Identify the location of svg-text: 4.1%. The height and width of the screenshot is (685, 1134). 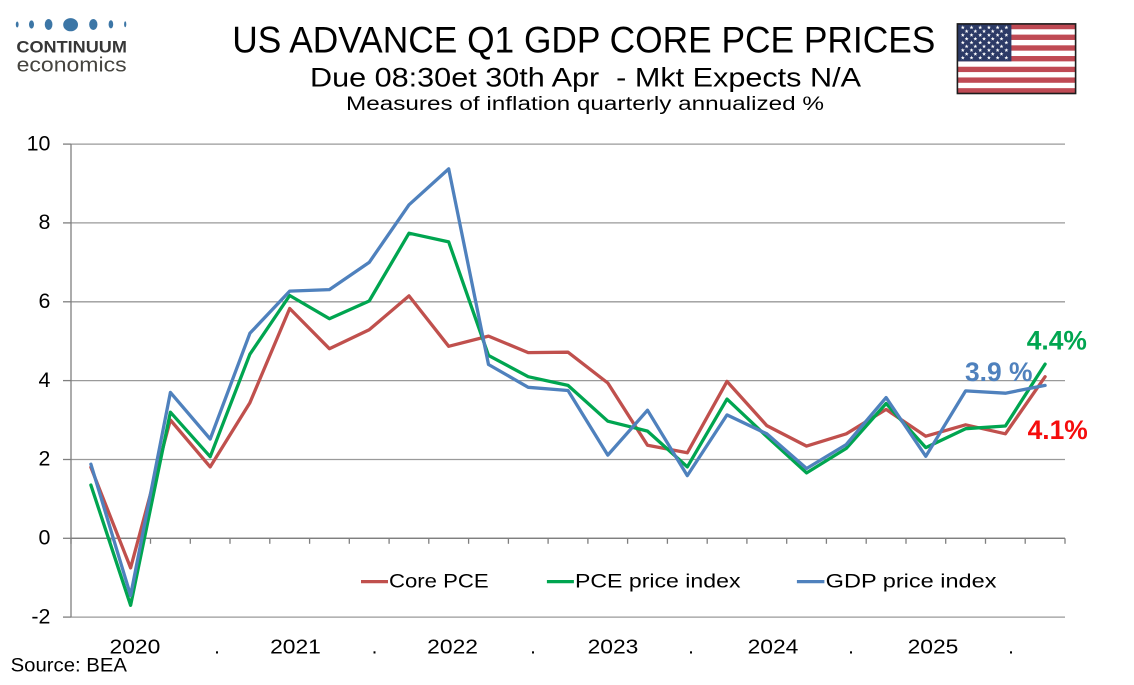
(1058, 430).